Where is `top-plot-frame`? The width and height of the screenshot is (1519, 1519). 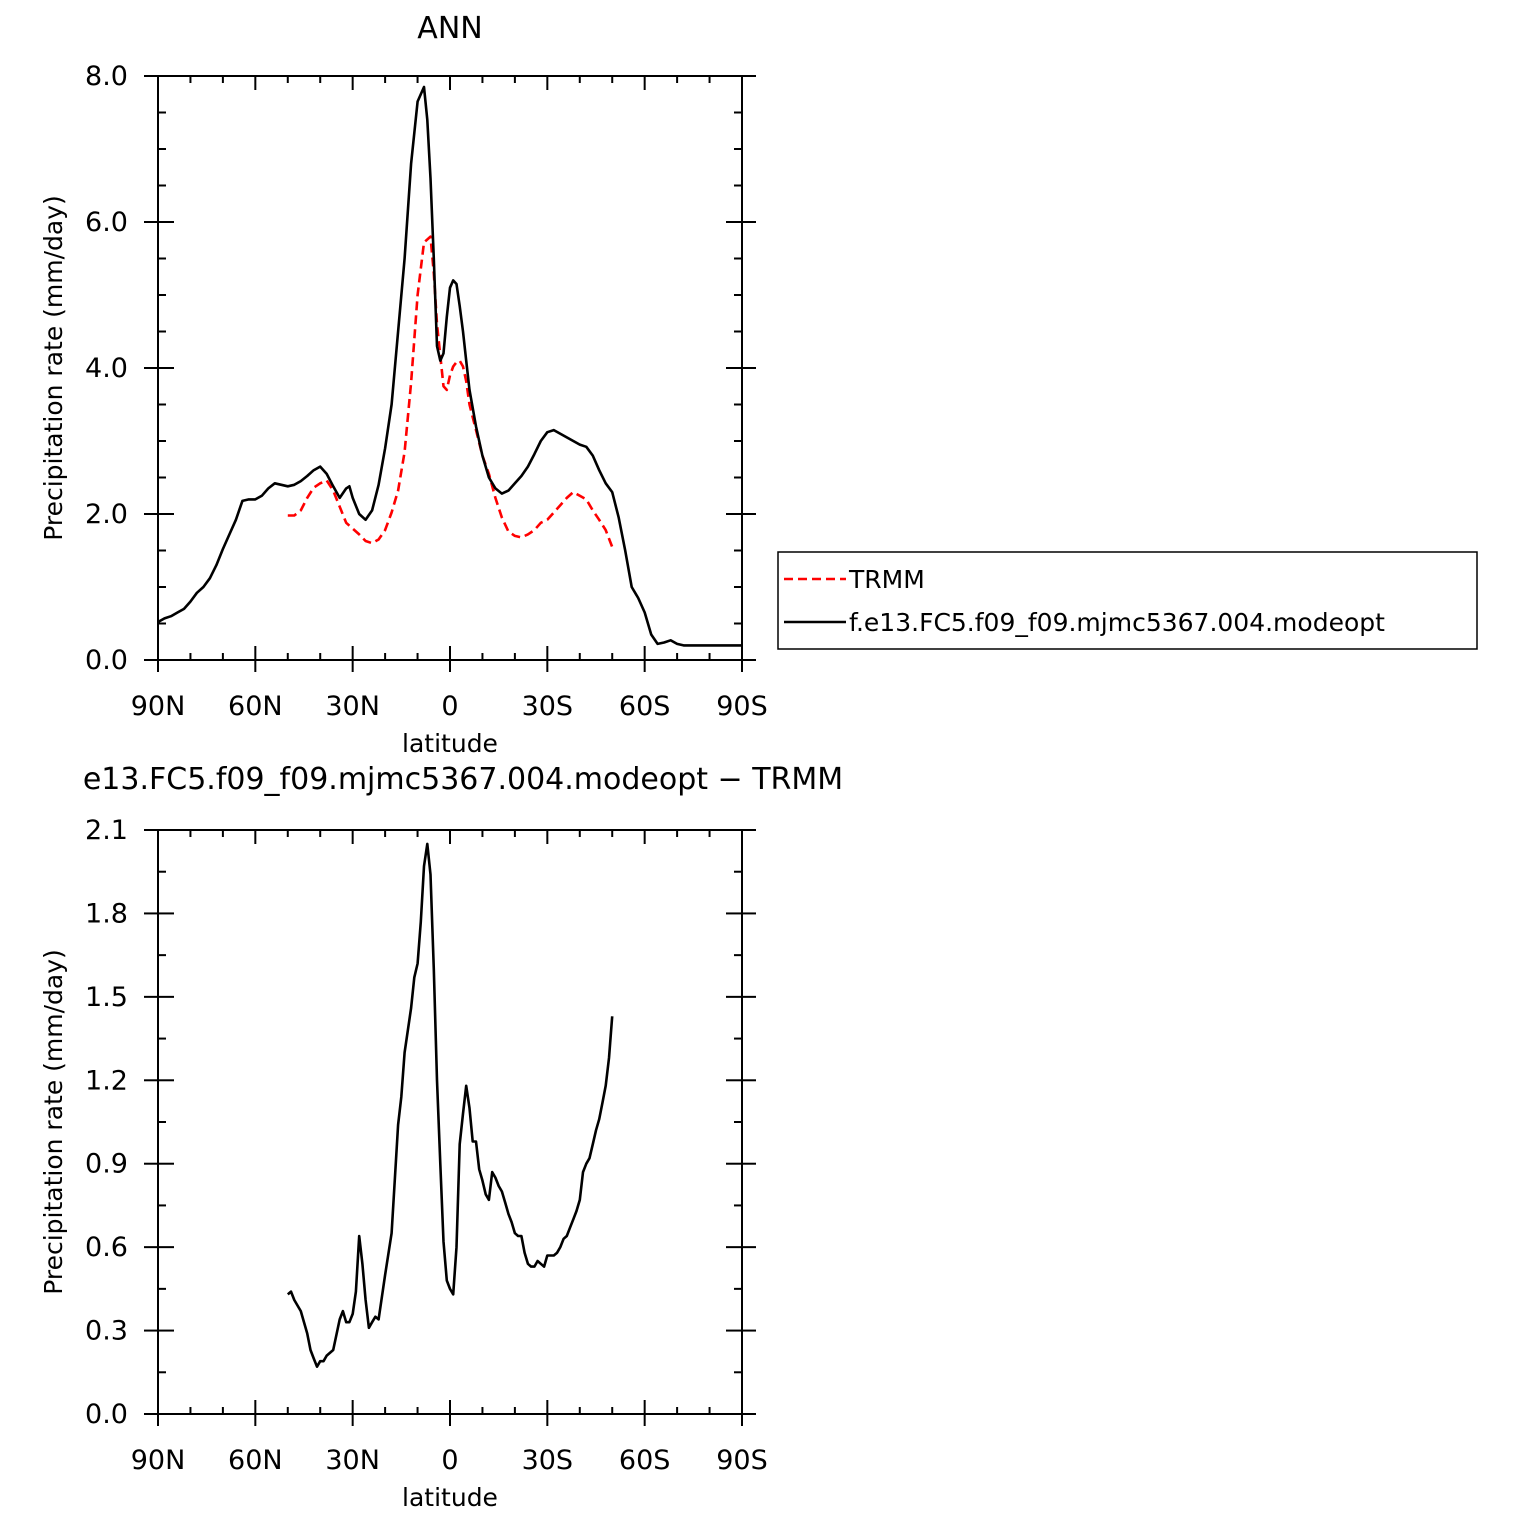
top-plot-frame is located at coordinates (450, 368).